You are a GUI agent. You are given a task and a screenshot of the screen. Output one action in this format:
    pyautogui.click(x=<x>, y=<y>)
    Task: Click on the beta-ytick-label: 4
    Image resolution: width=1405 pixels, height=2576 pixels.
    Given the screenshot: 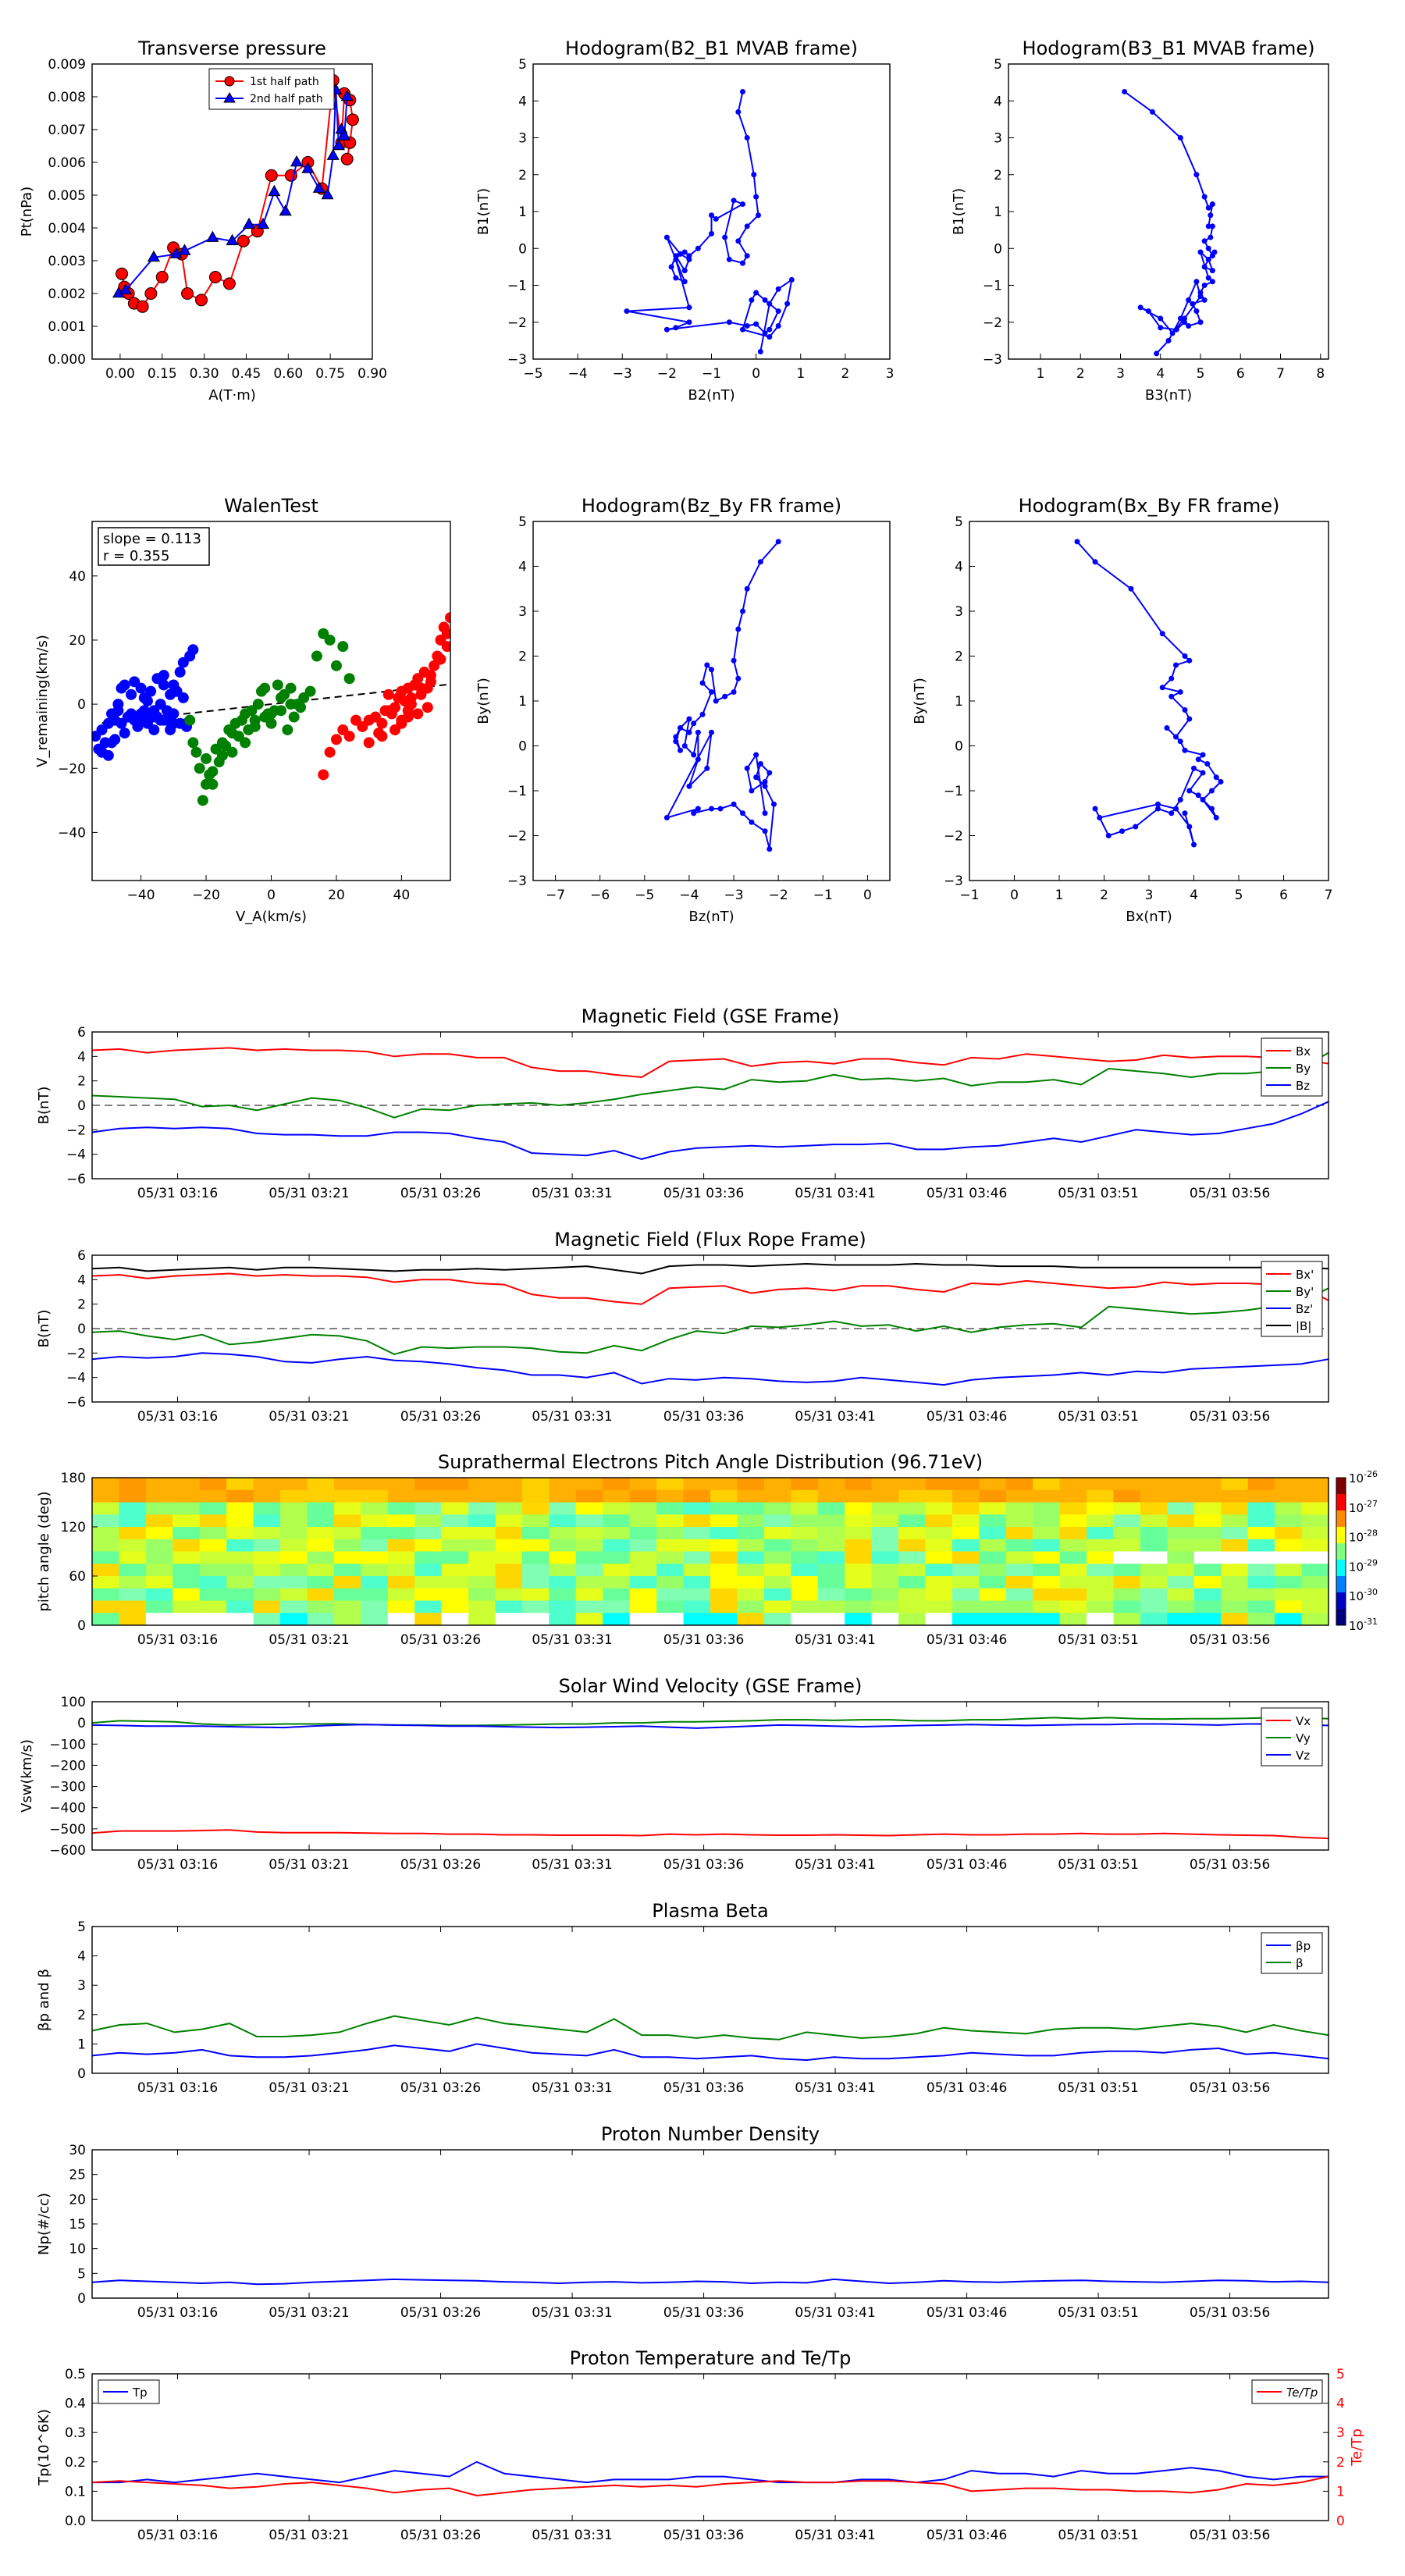 What is the action you would take?
    pyautogui.click(x=81, y=1957)
    